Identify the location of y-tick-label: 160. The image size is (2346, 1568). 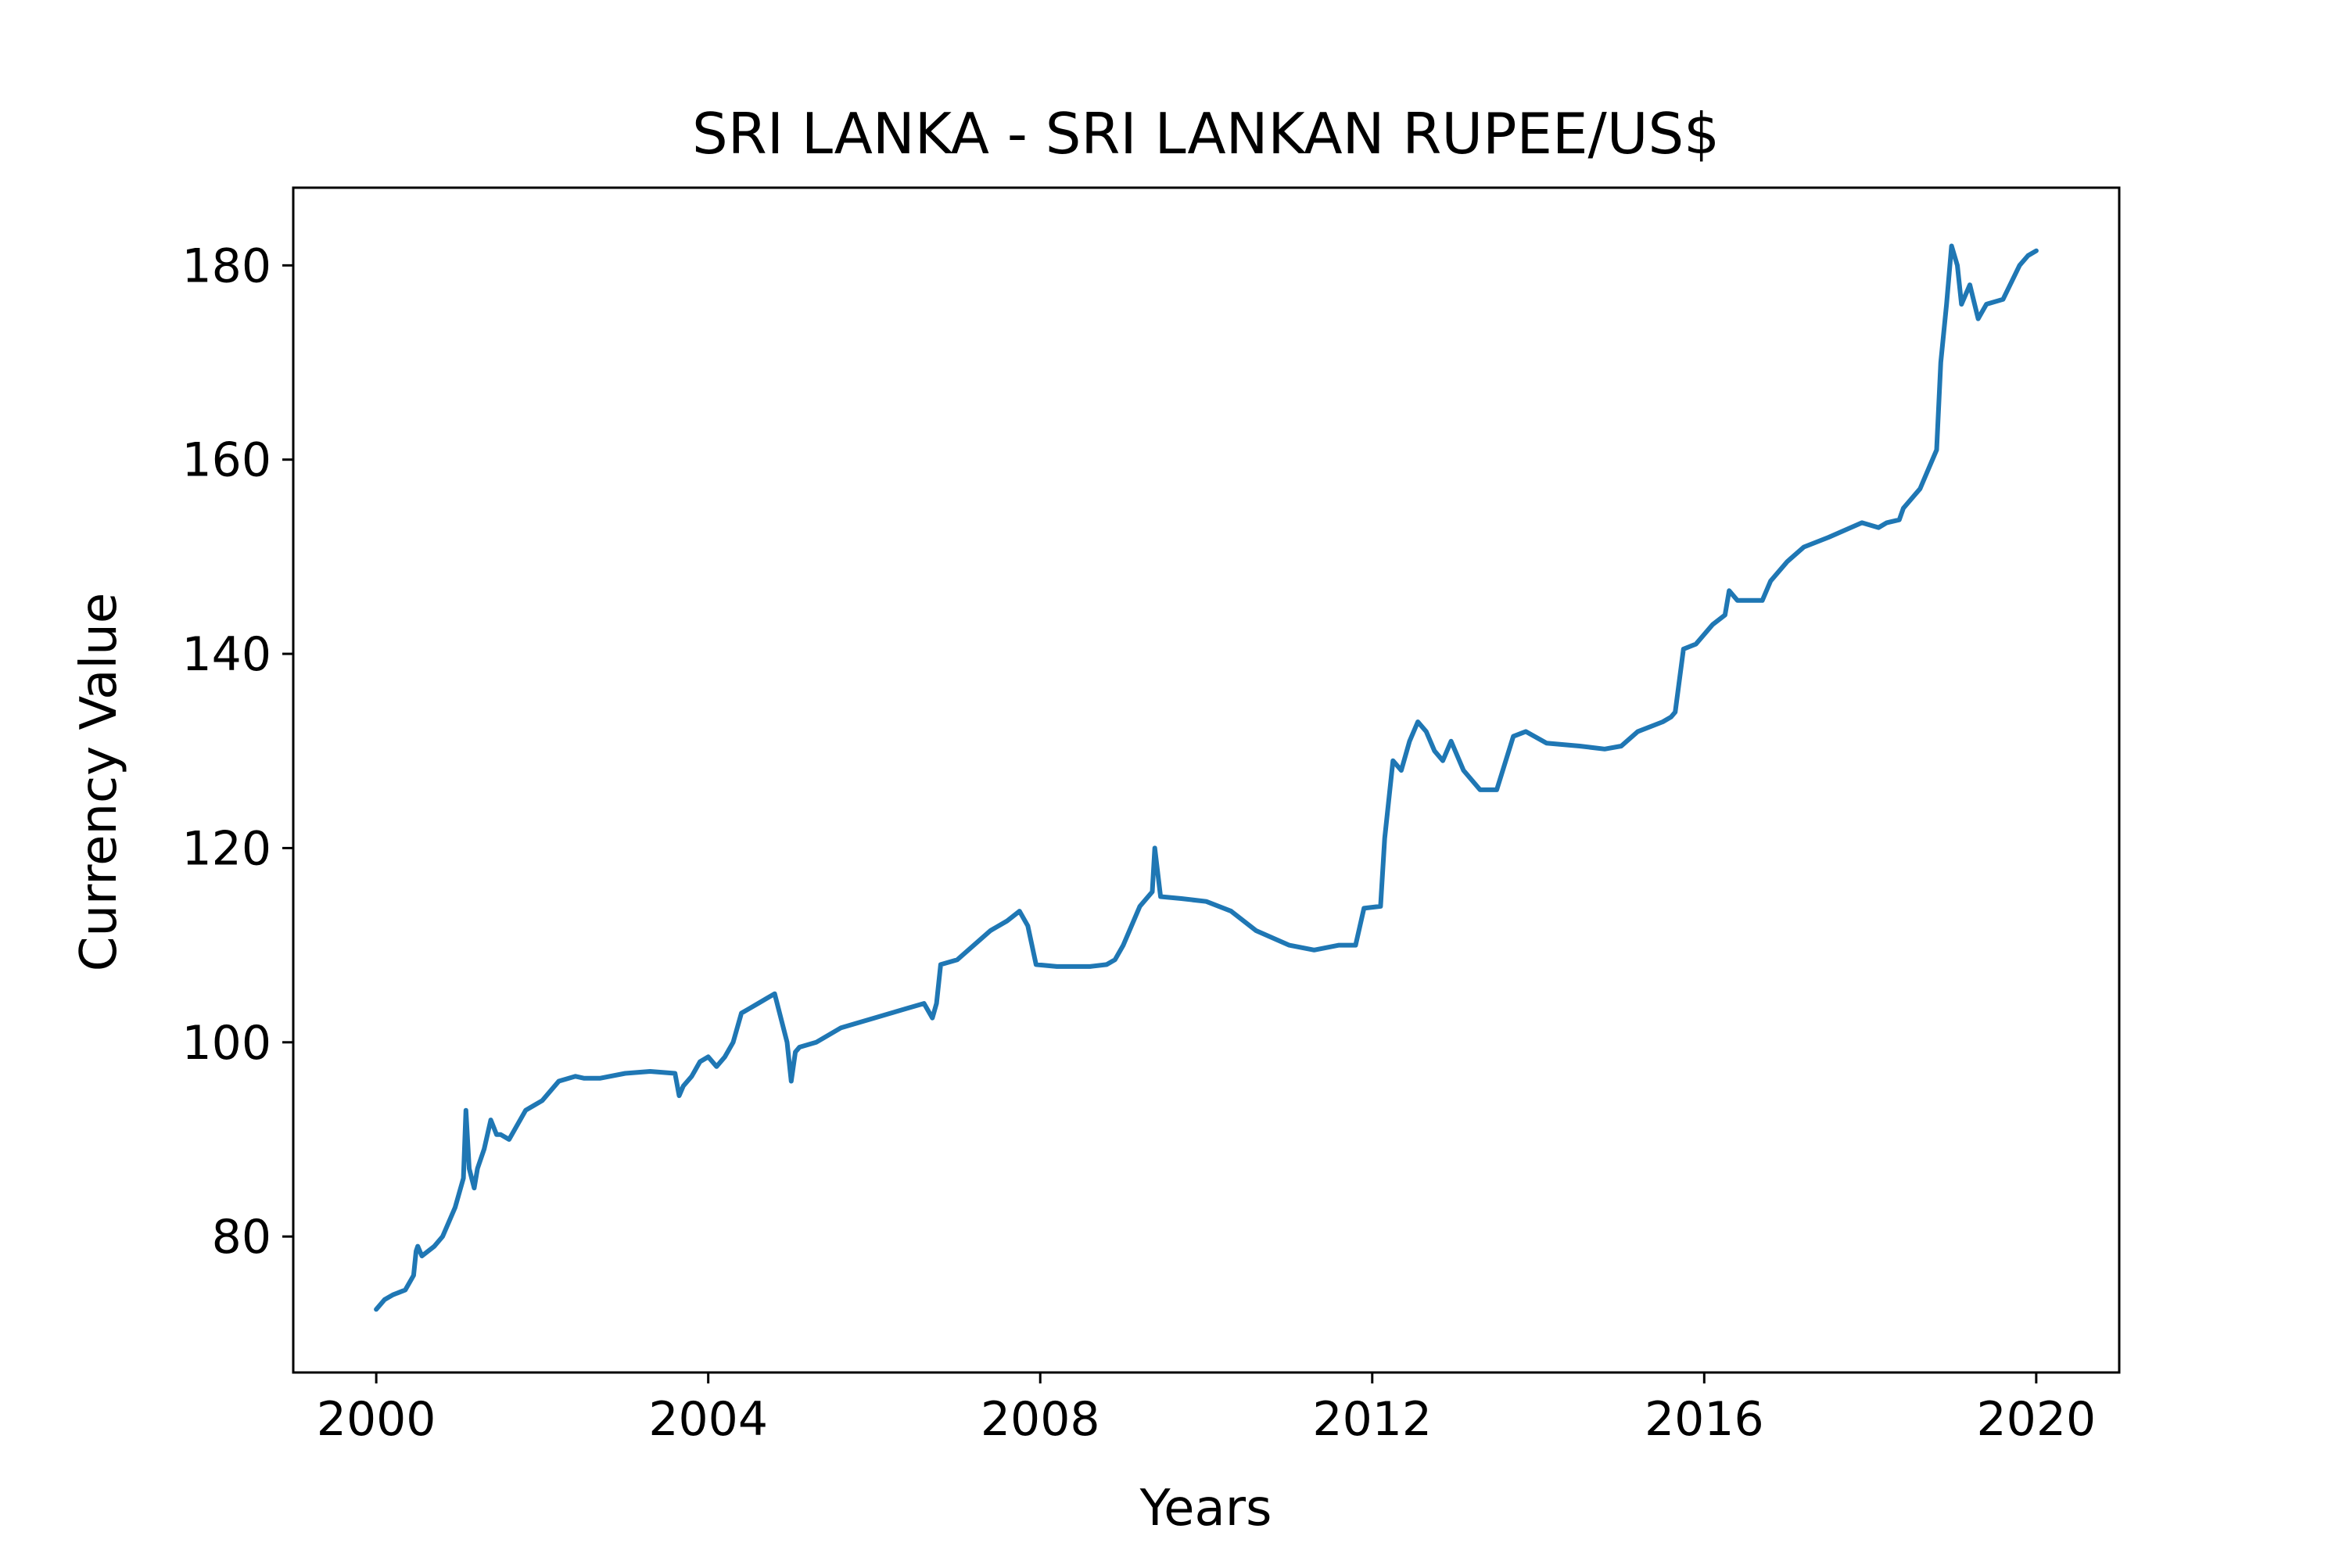
(226, 460).